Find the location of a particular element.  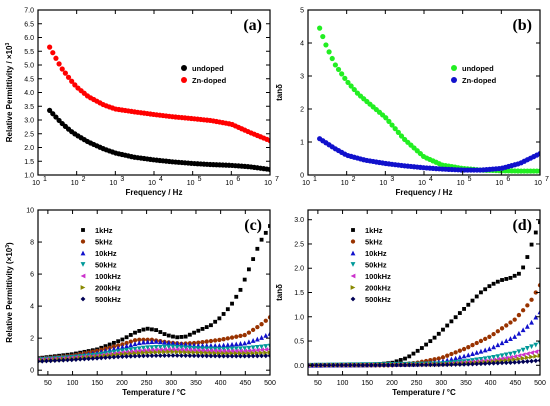

y-tick-label: 6 is located at coordinates (32, 275).